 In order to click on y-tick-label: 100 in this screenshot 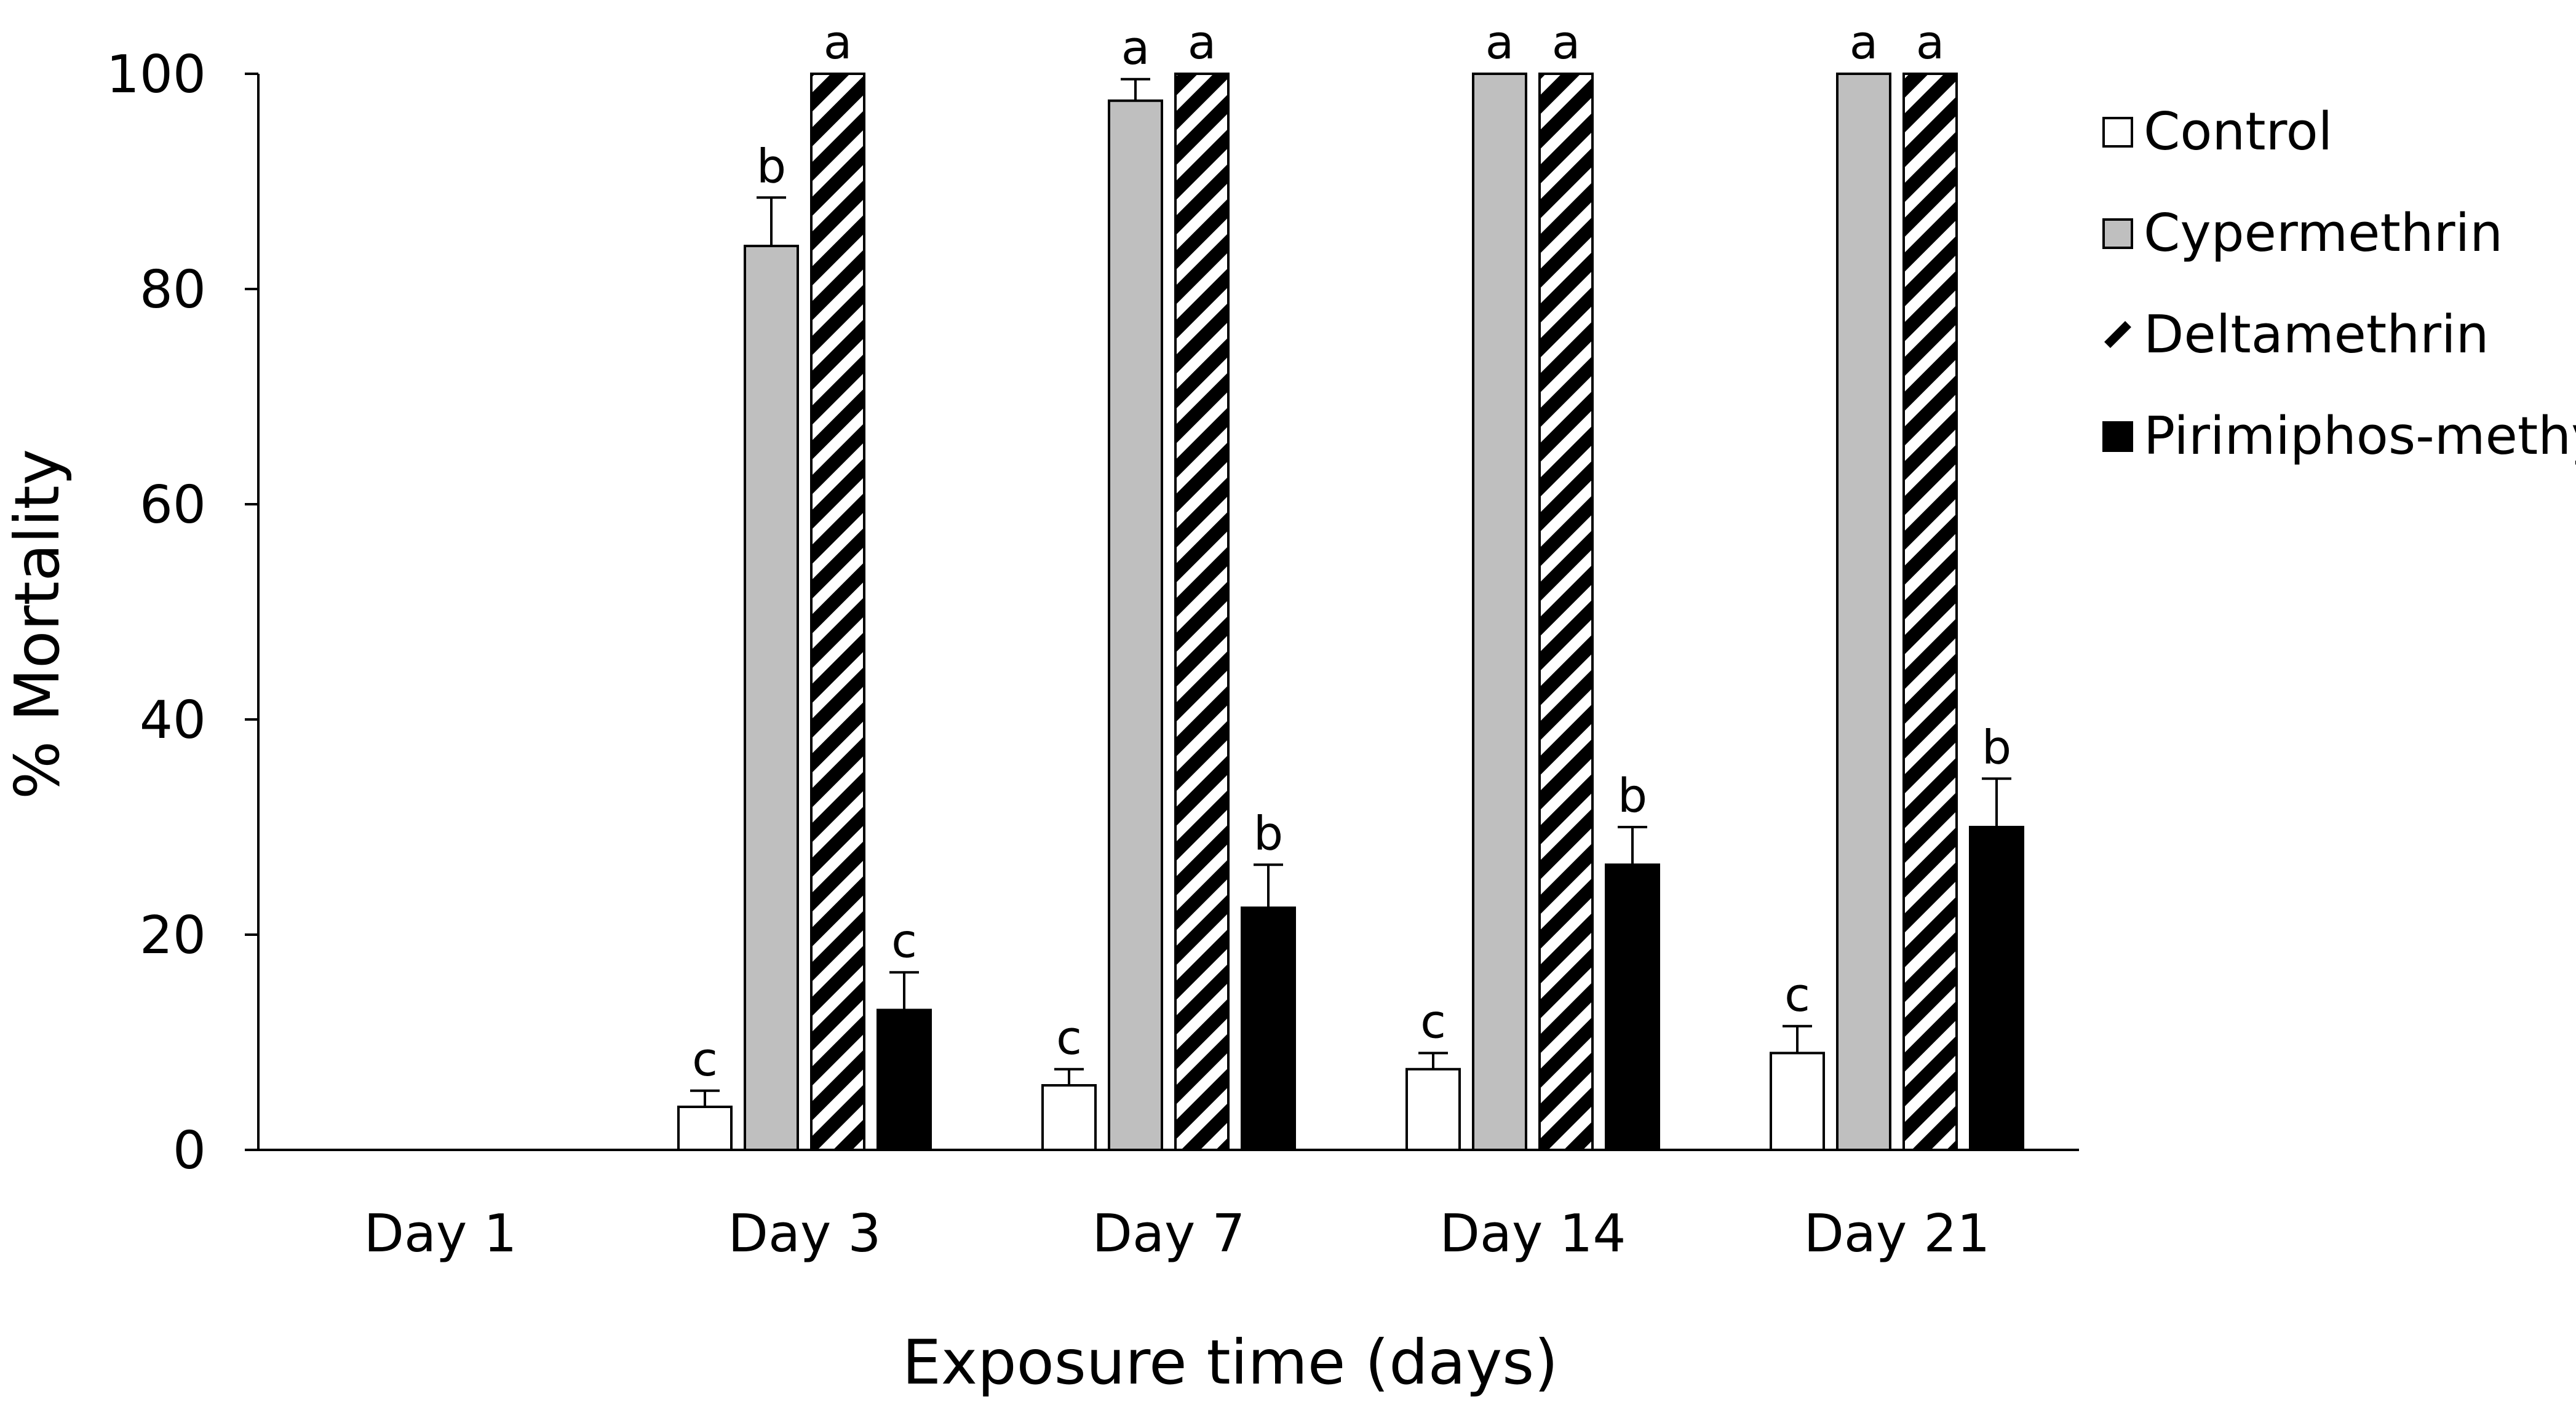, I will do `click(156, 75)`.